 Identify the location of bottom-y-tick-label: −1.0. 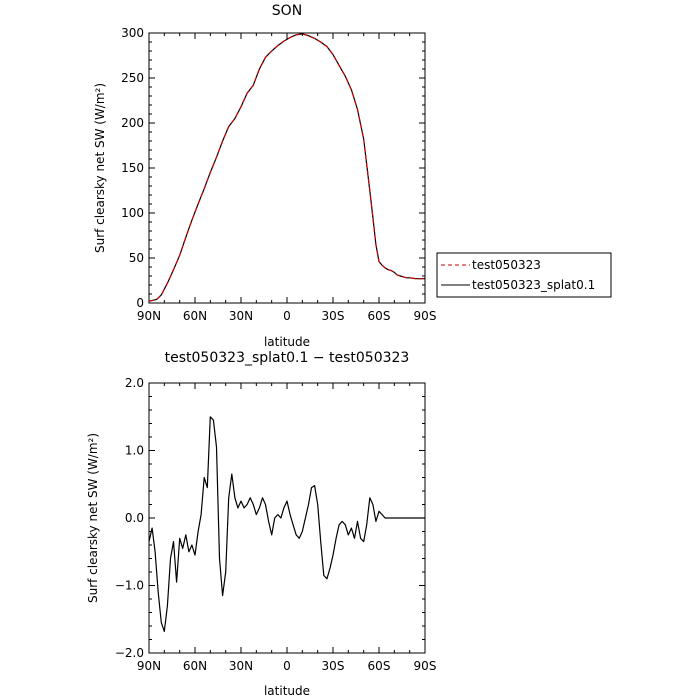
(129, 586).